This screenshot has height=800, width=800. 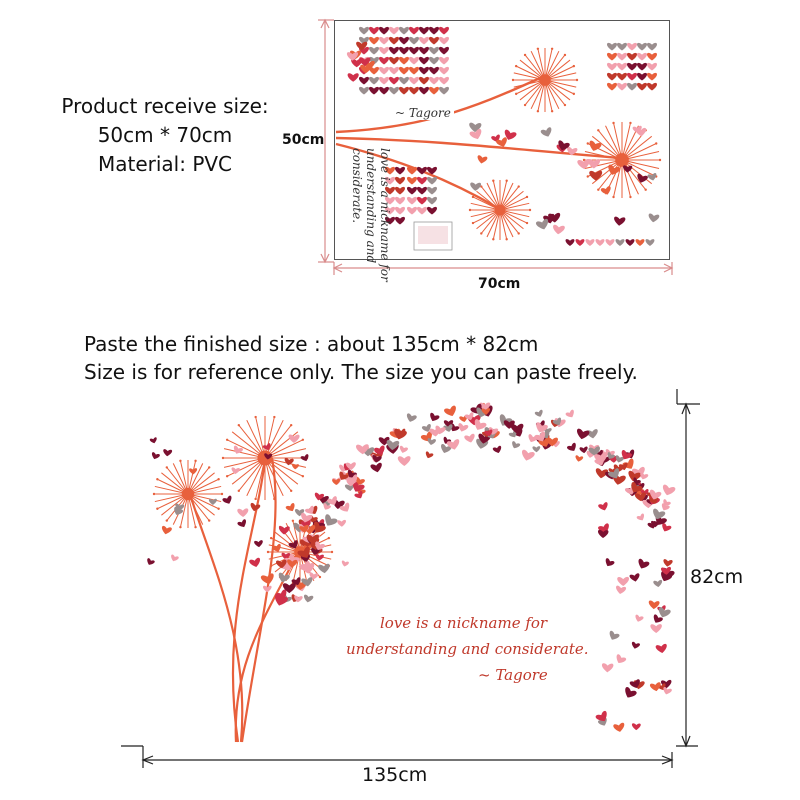 What do you see at coordinates (464, 623) in the screenshot?
I see `wall-quote-line-1: love is a nickname for` at bounding box center [464, 623].